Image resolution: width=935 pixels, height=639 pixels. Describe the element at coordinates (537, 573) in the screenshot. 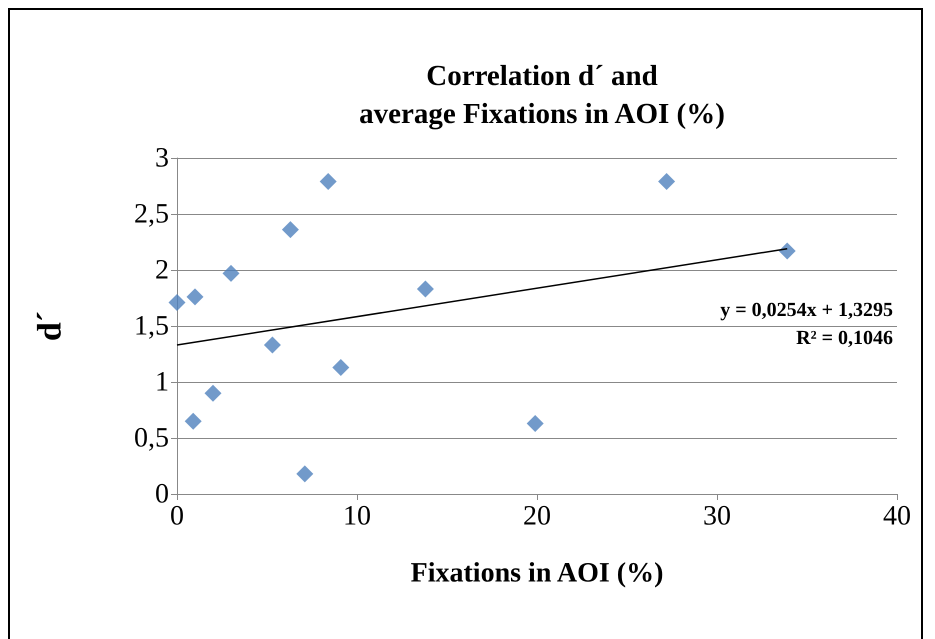

I see `x-axis-title: Fixations in AOI (%)` at that location.